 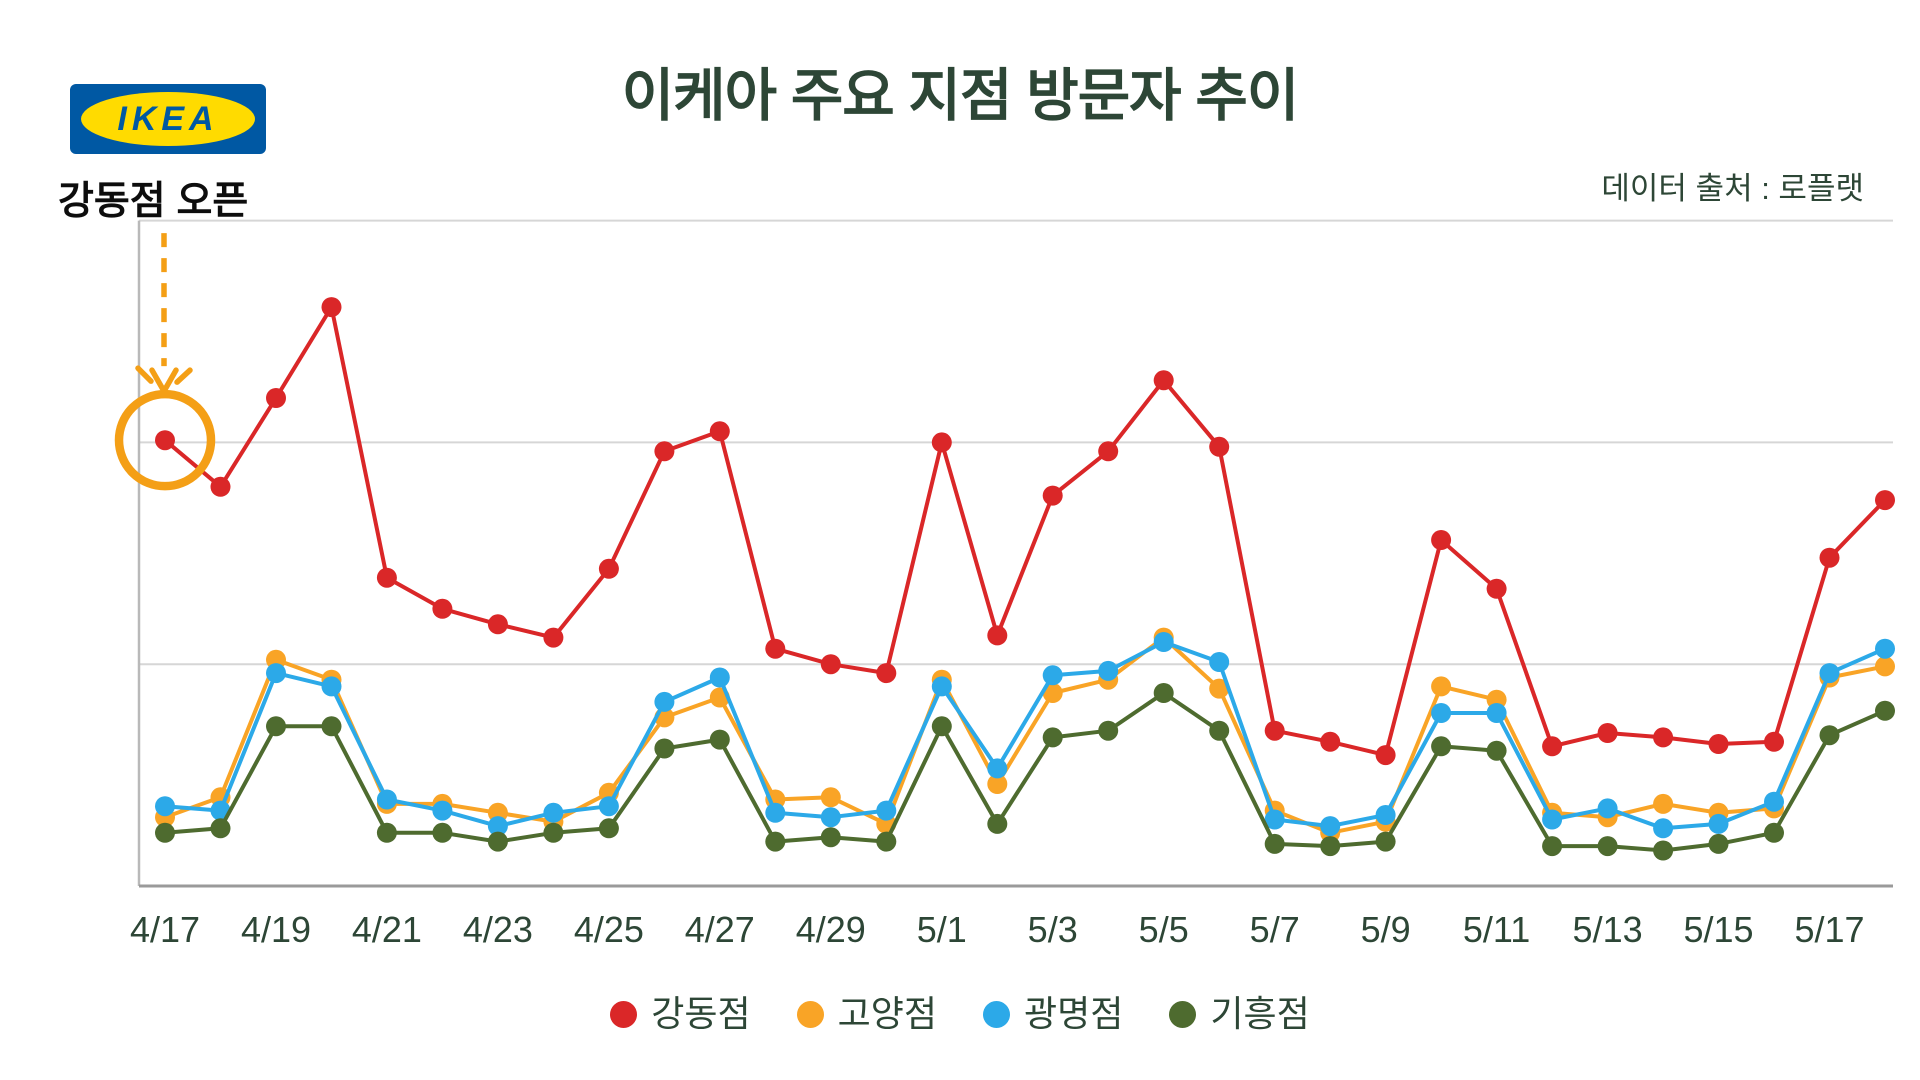 I want to click on legend-label-0: 강동점, so click(x=701, y=1013).